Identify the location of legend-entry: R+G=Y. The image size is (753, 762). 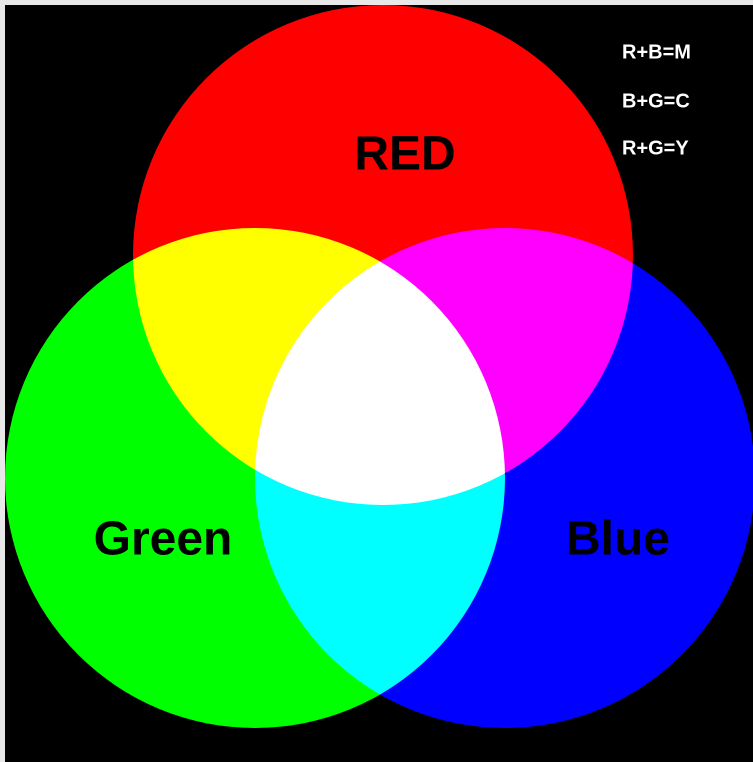
(655, 148).